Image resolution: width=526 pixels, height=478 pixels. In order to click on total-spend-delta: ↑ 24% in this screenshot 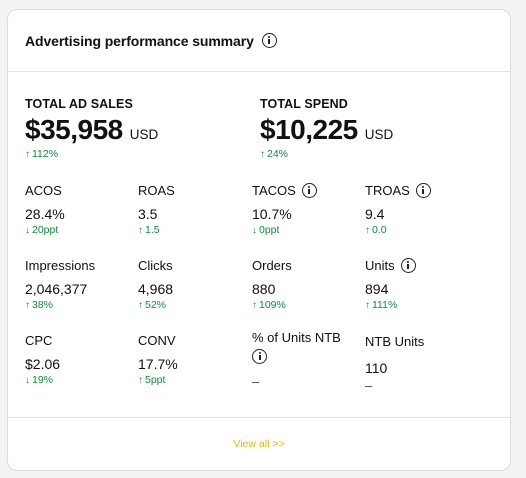, I will do `click(274, 154)`.